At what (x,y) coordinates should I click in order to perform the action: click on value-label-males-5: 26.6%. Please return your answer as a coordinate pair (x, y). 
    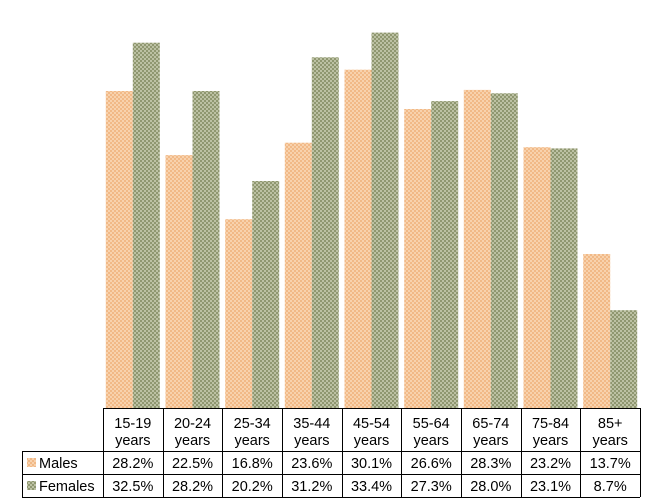
    Looking at the image, I should click on (431, 464).